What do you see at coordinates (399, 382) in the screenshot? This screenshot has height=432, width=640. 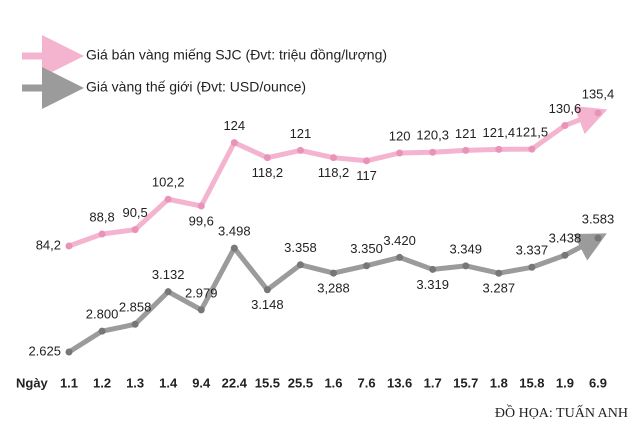 I see `x-tick-label: 13.6` at bounding box center [399, 382].